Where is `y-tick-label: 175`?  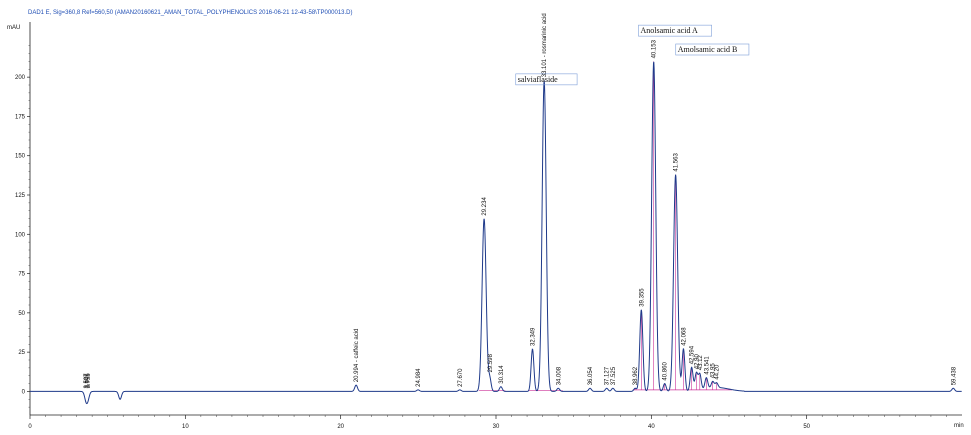
y-tick-label: 175 is located at coordinates (20, 117).